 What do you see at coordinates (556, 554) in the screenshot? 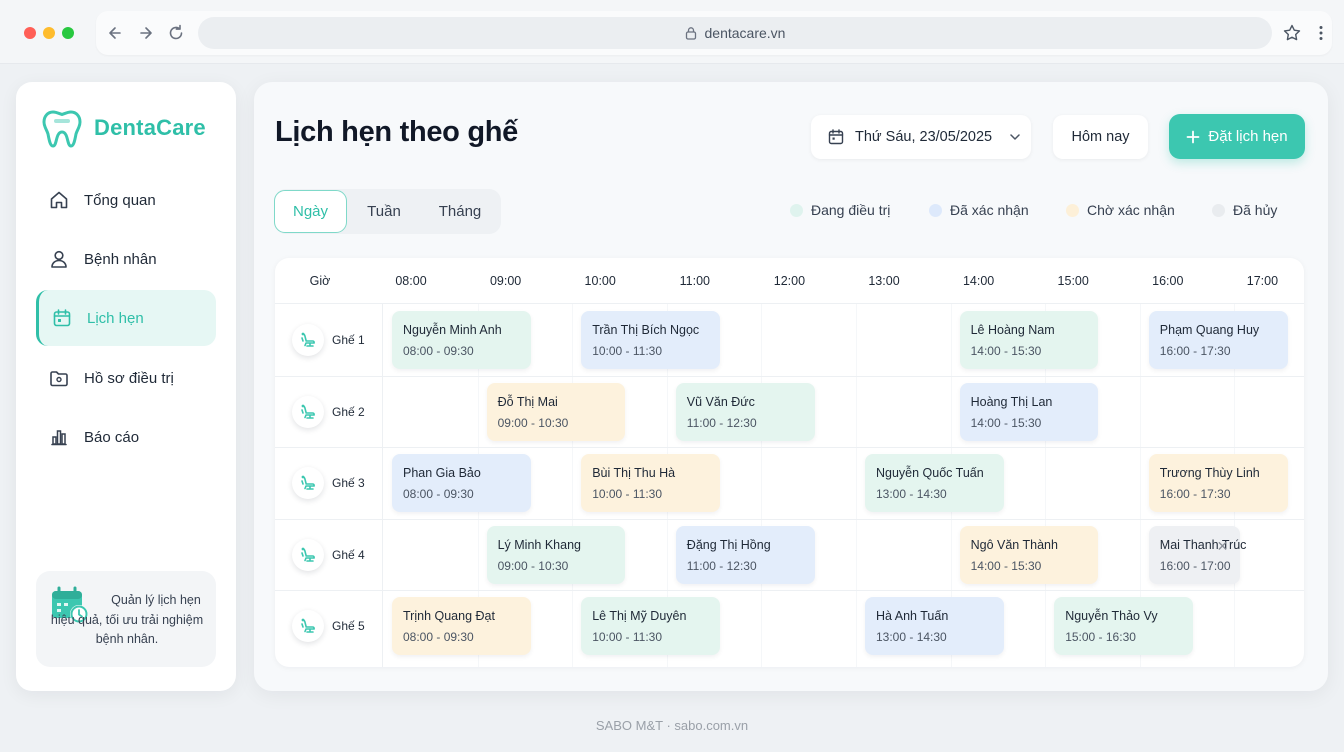
I see `appointment-card: Lý Minh Khang 09:00 - 10:30` at bounding box center [556, 554].